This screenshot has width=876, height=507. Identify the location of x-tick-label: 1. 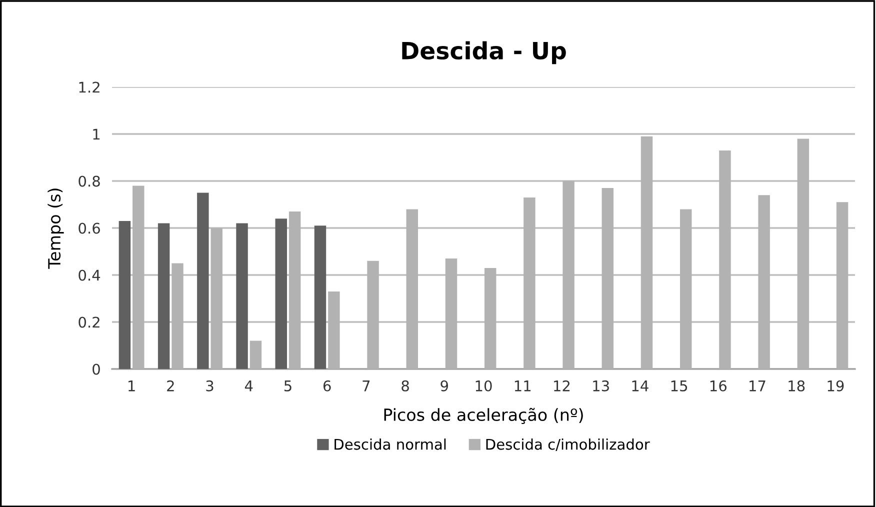
(131, 386).